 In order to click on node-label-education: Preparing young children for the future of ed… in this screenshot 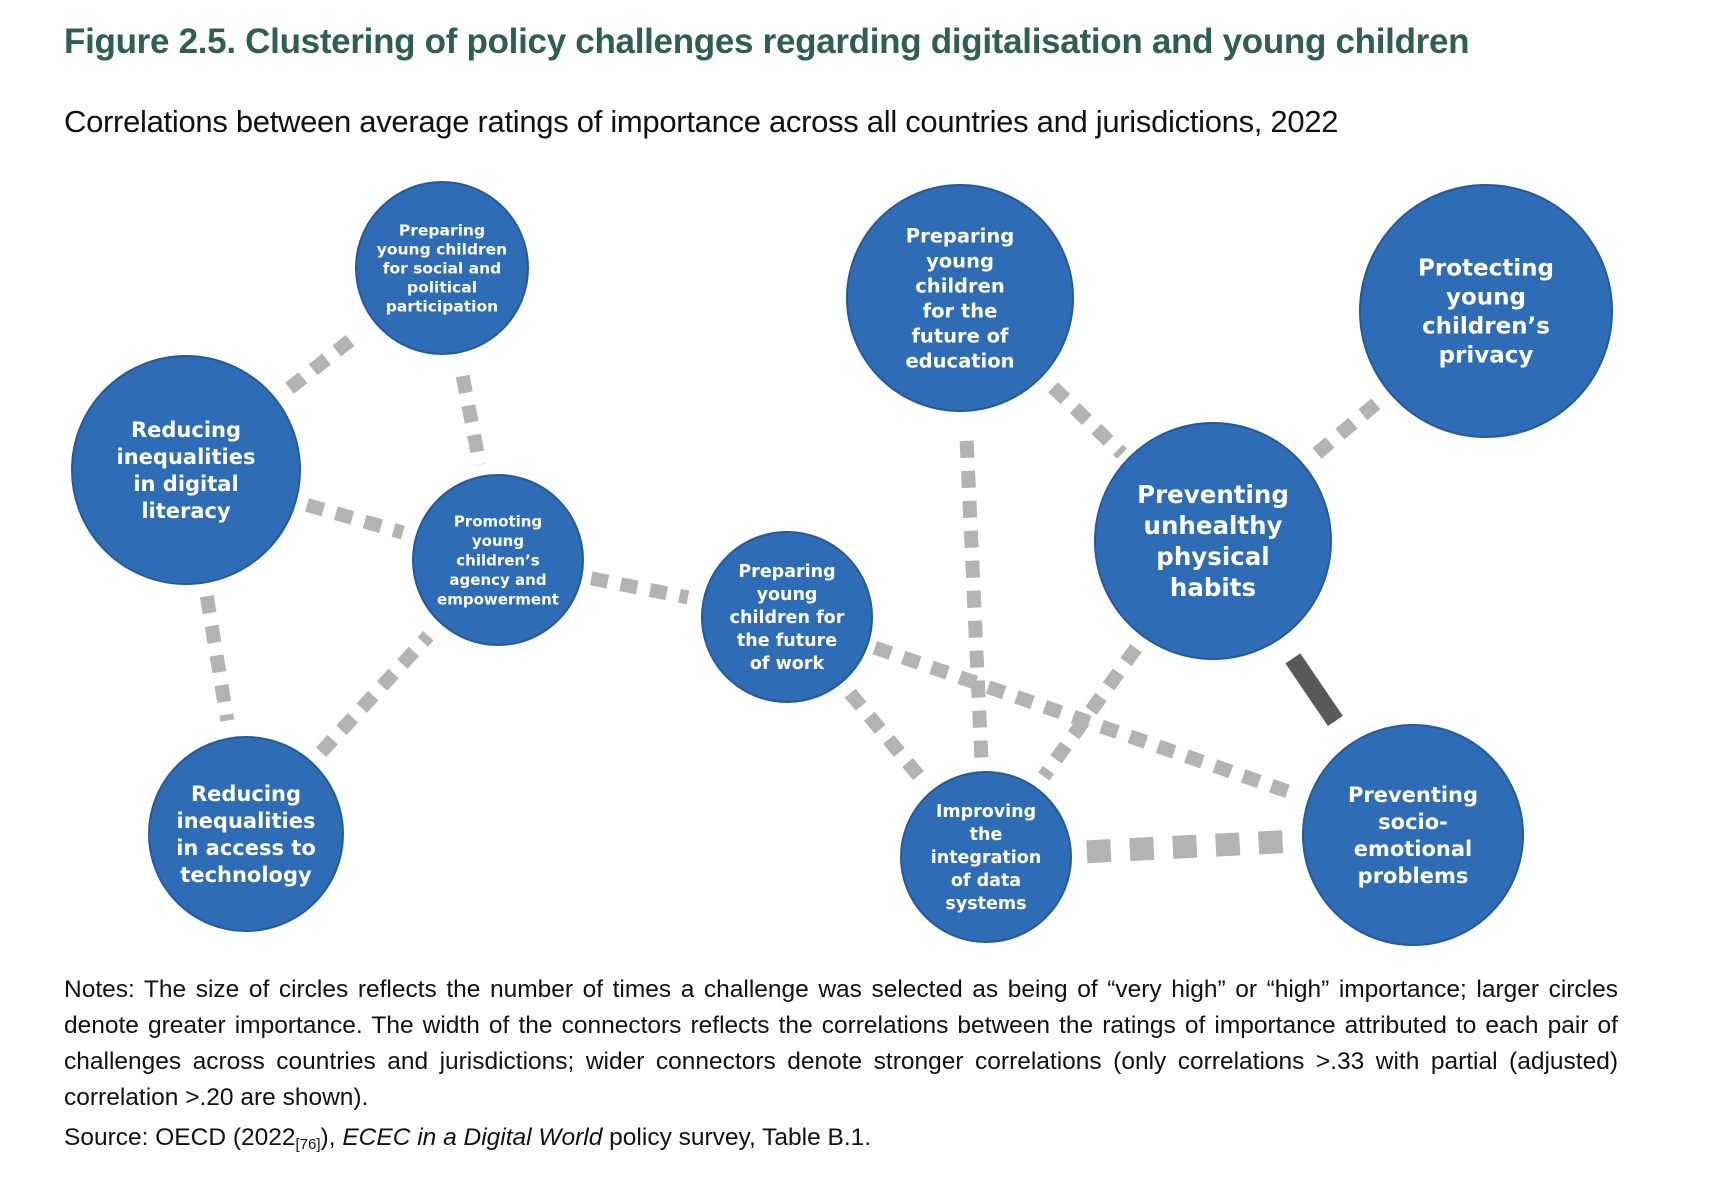, I will do `click(959, 298)`.